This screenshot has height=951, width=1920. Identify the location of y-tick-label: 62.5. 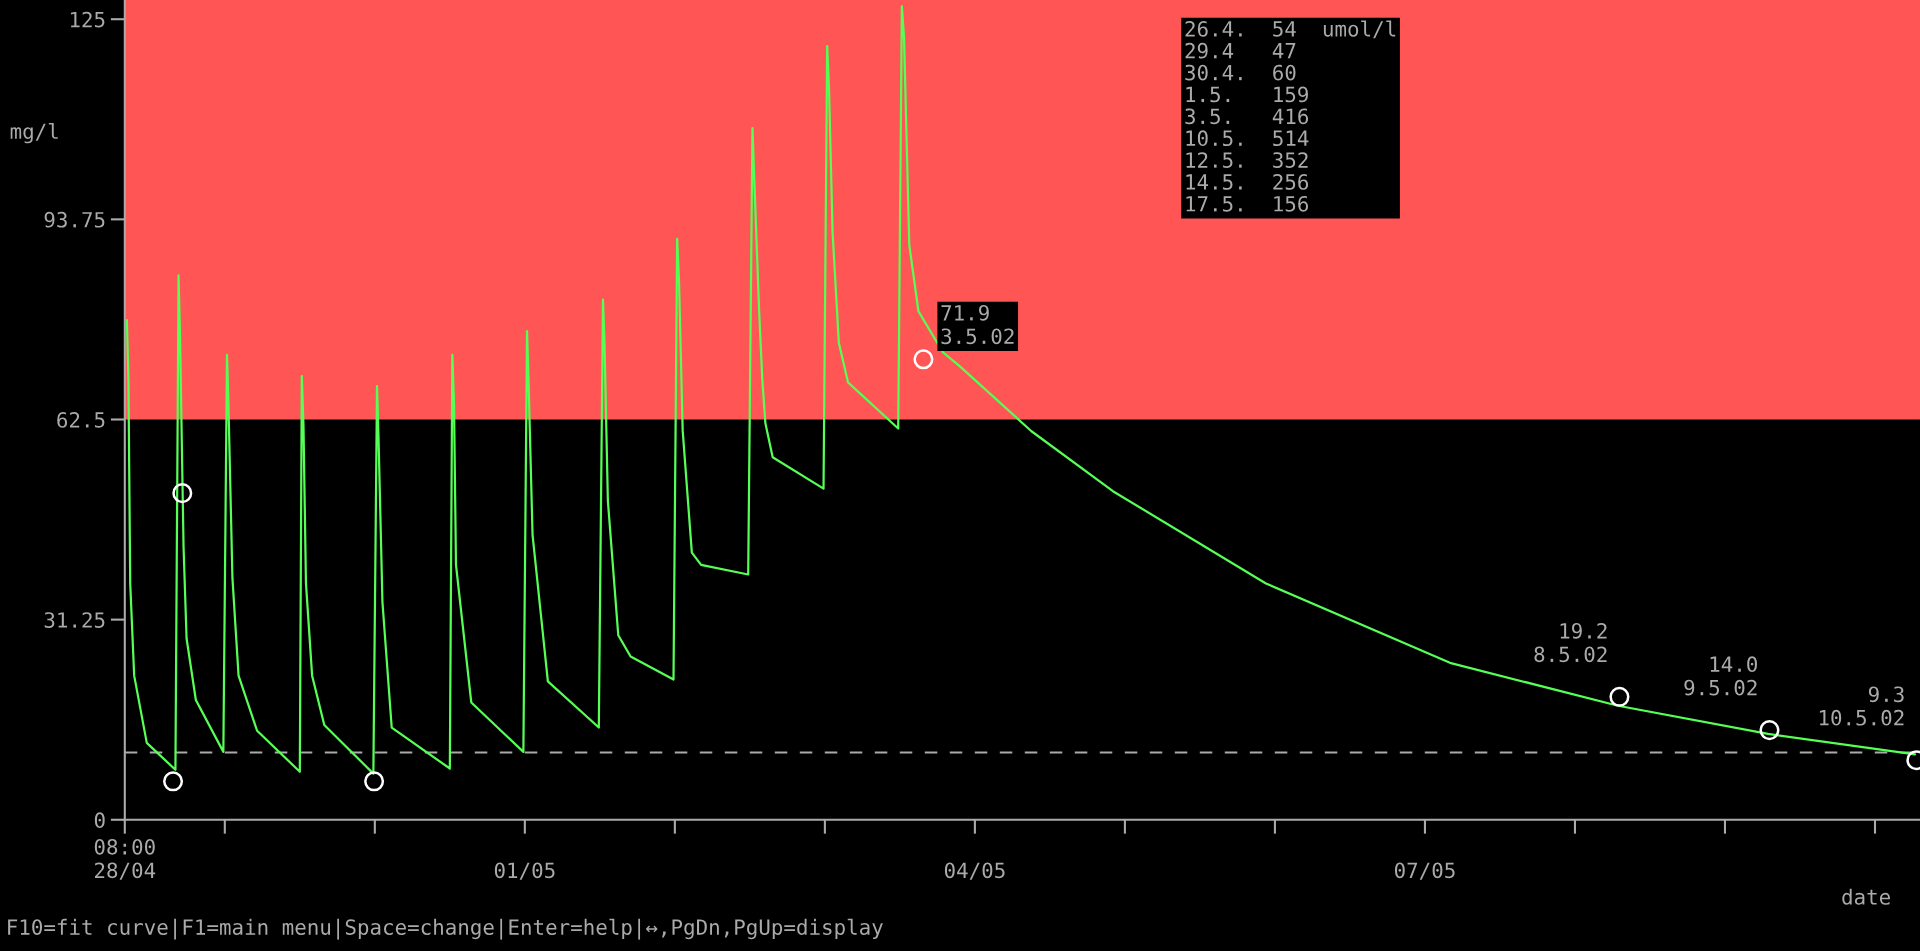
(81, 420).